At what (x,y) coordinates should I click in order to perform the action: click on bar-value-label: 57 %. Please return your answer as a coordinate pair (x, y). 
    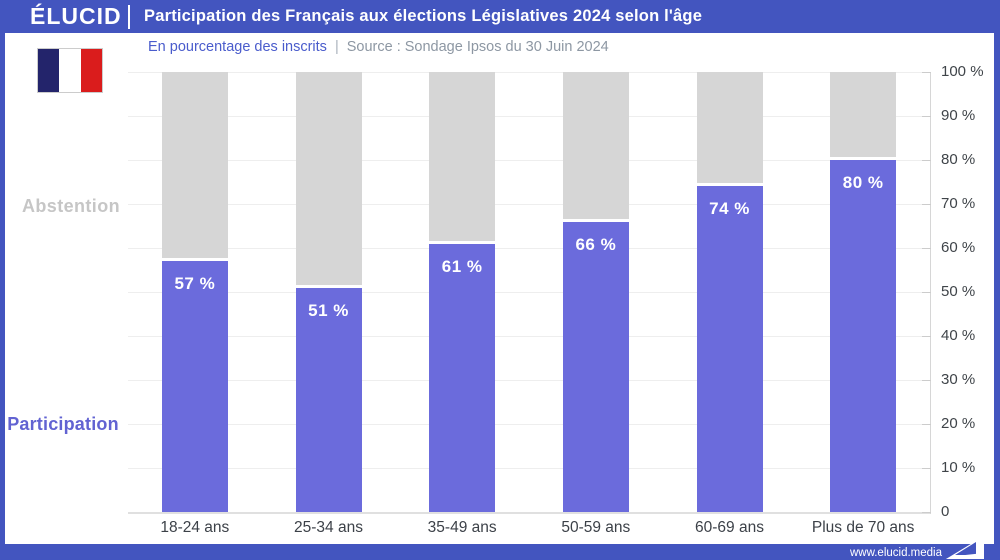
    Looking at the image, I should click on (195, 284).